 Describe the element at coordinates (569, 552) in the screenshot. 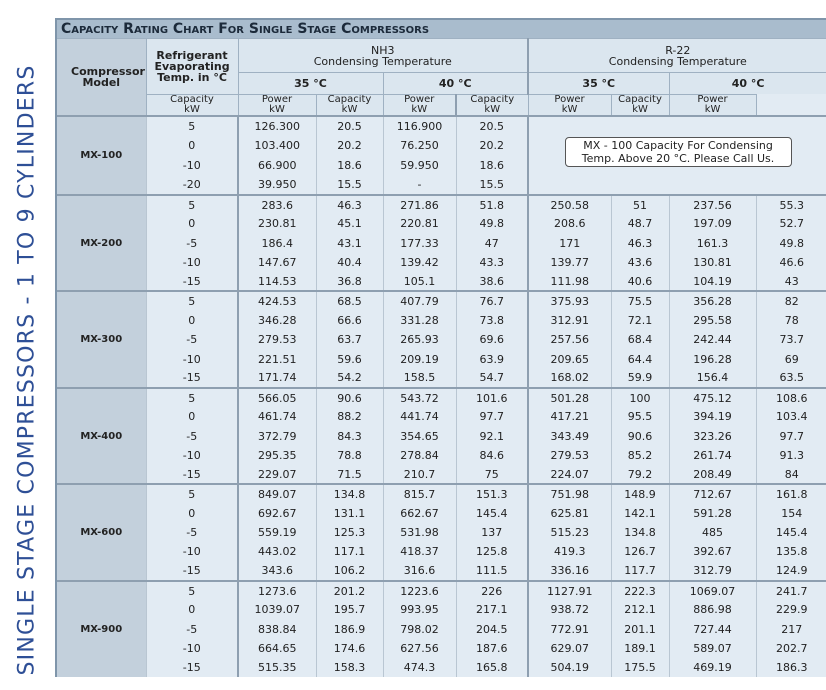

I see `value-cell: 419.3` at that location.